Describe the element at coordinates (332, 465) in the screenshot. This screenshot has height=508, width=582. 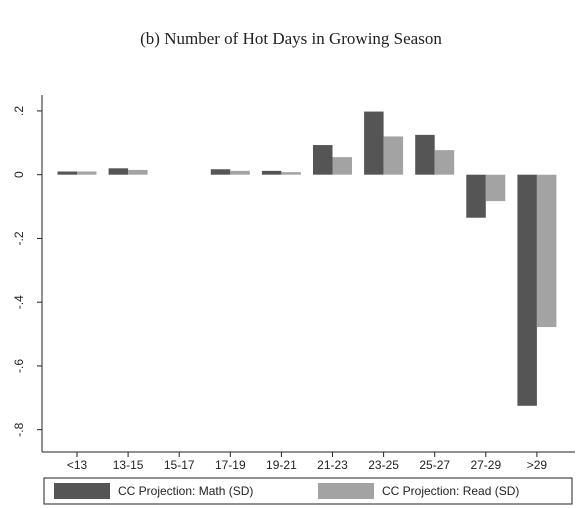
I see `x-tick-label: 21-23` at that location.